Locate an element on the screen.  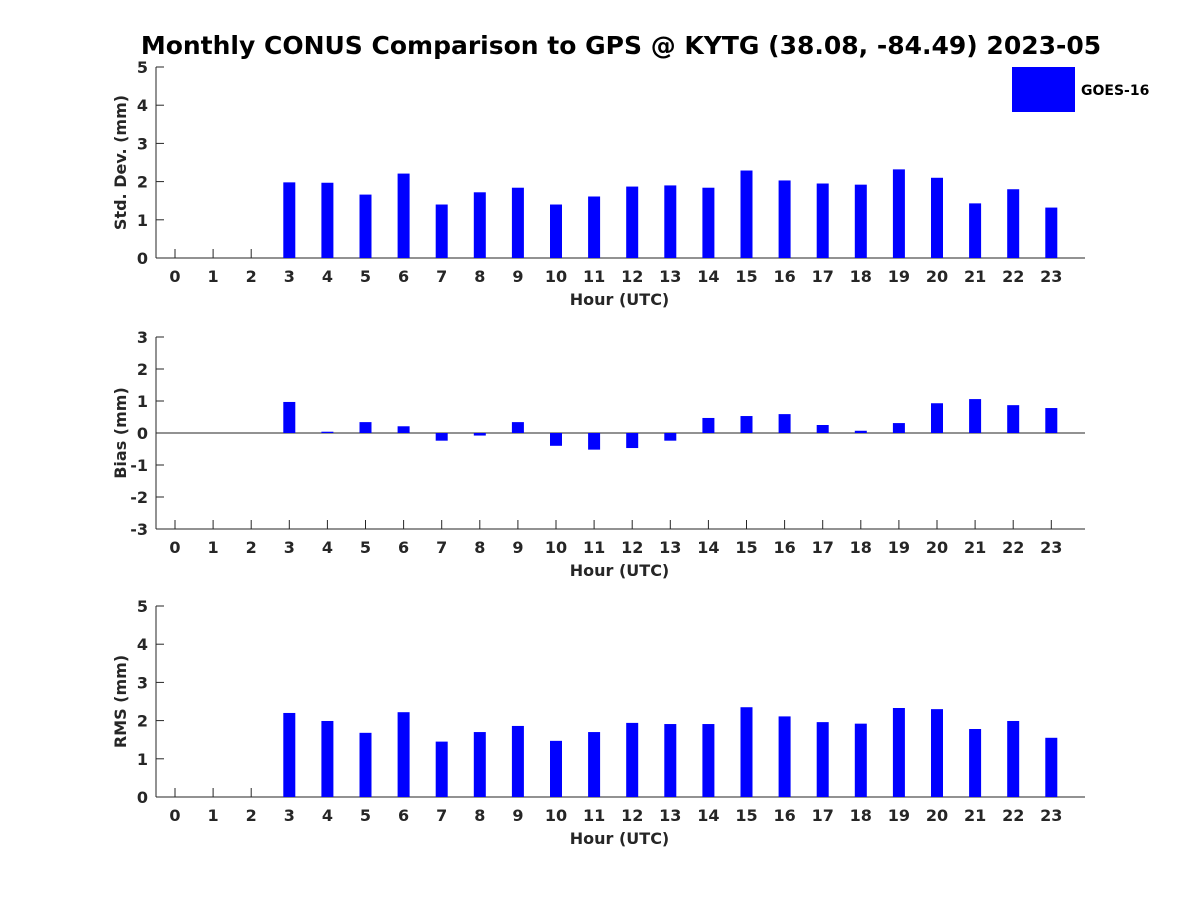
x-tick-label: 9 is located at coordinates (517, 815).